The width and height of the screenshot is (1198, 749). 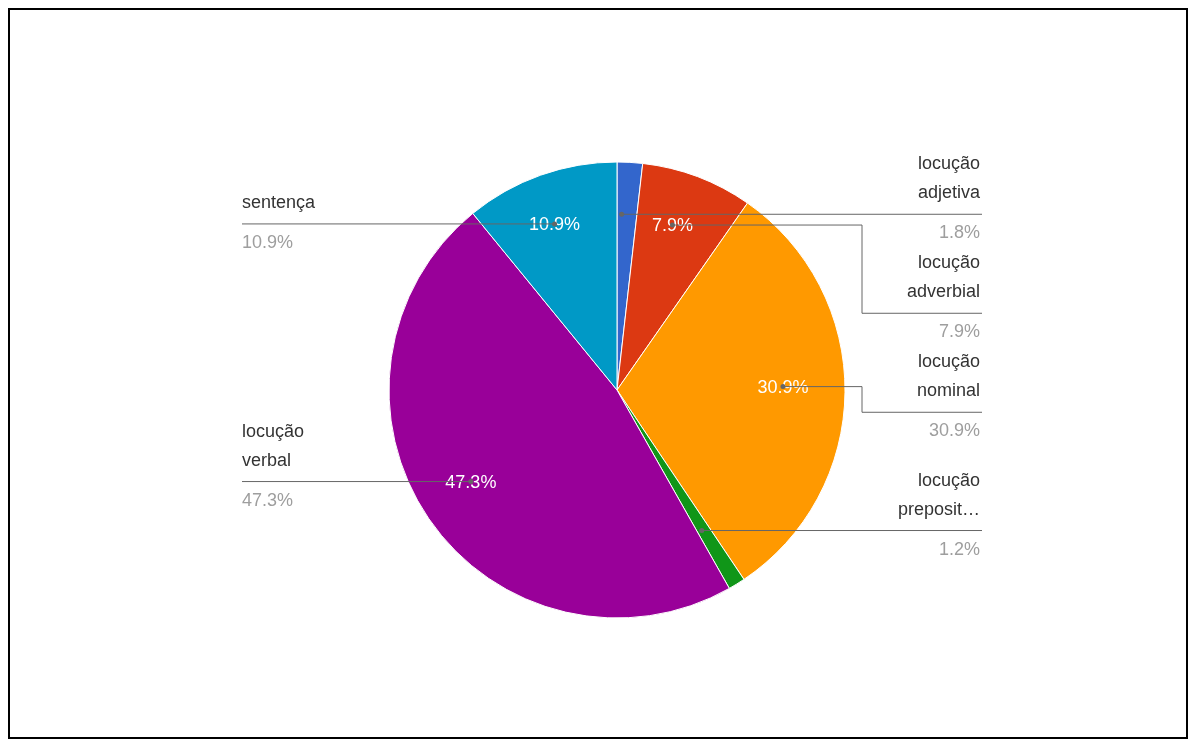 What do you see at coordinates (948, 376) in the screenshot?
I see `slice-label: locução nominal` at bounding box center [948, 376].